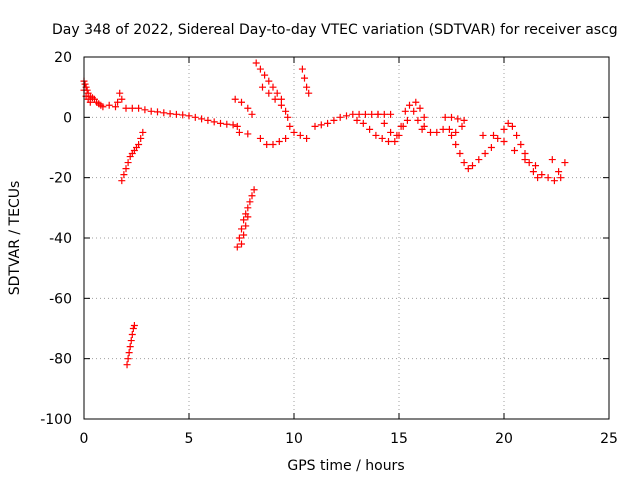  What do you see at coordinates (189, 439) in the screenshot?
I see `x-tick-label: 5` at bounding box center [189, 439].